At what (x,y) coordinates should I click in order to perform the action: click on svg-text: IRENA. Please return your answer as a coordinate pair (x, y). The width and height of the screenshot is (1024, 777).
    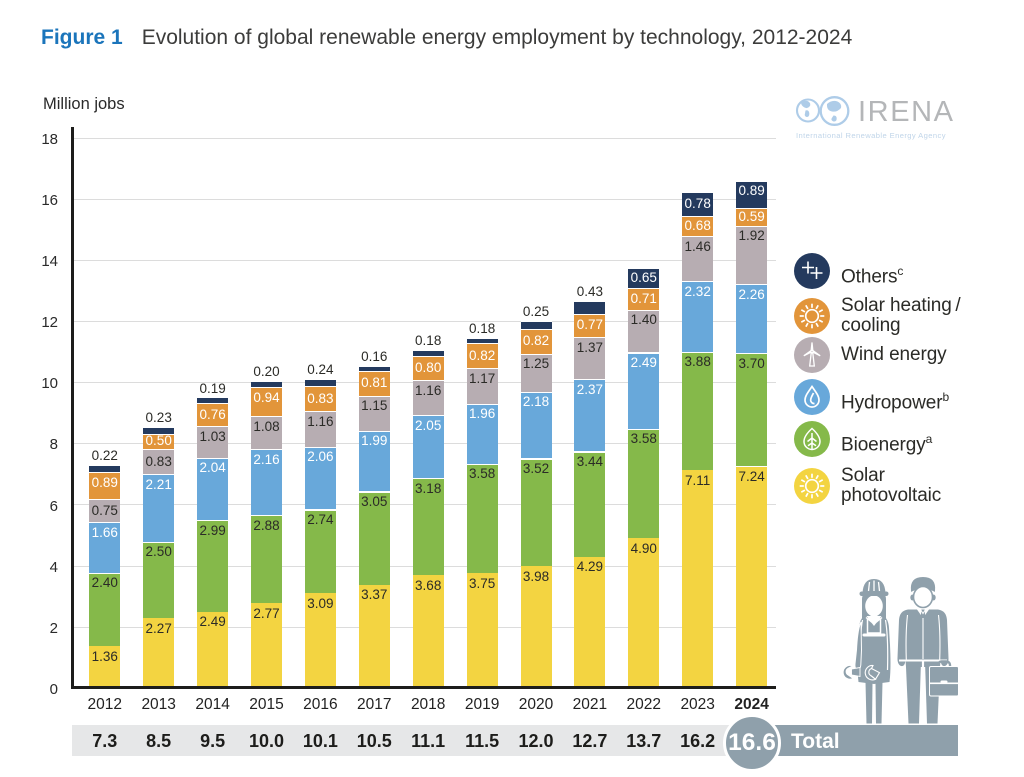
    Looking at the image, I should click on (906, 112).